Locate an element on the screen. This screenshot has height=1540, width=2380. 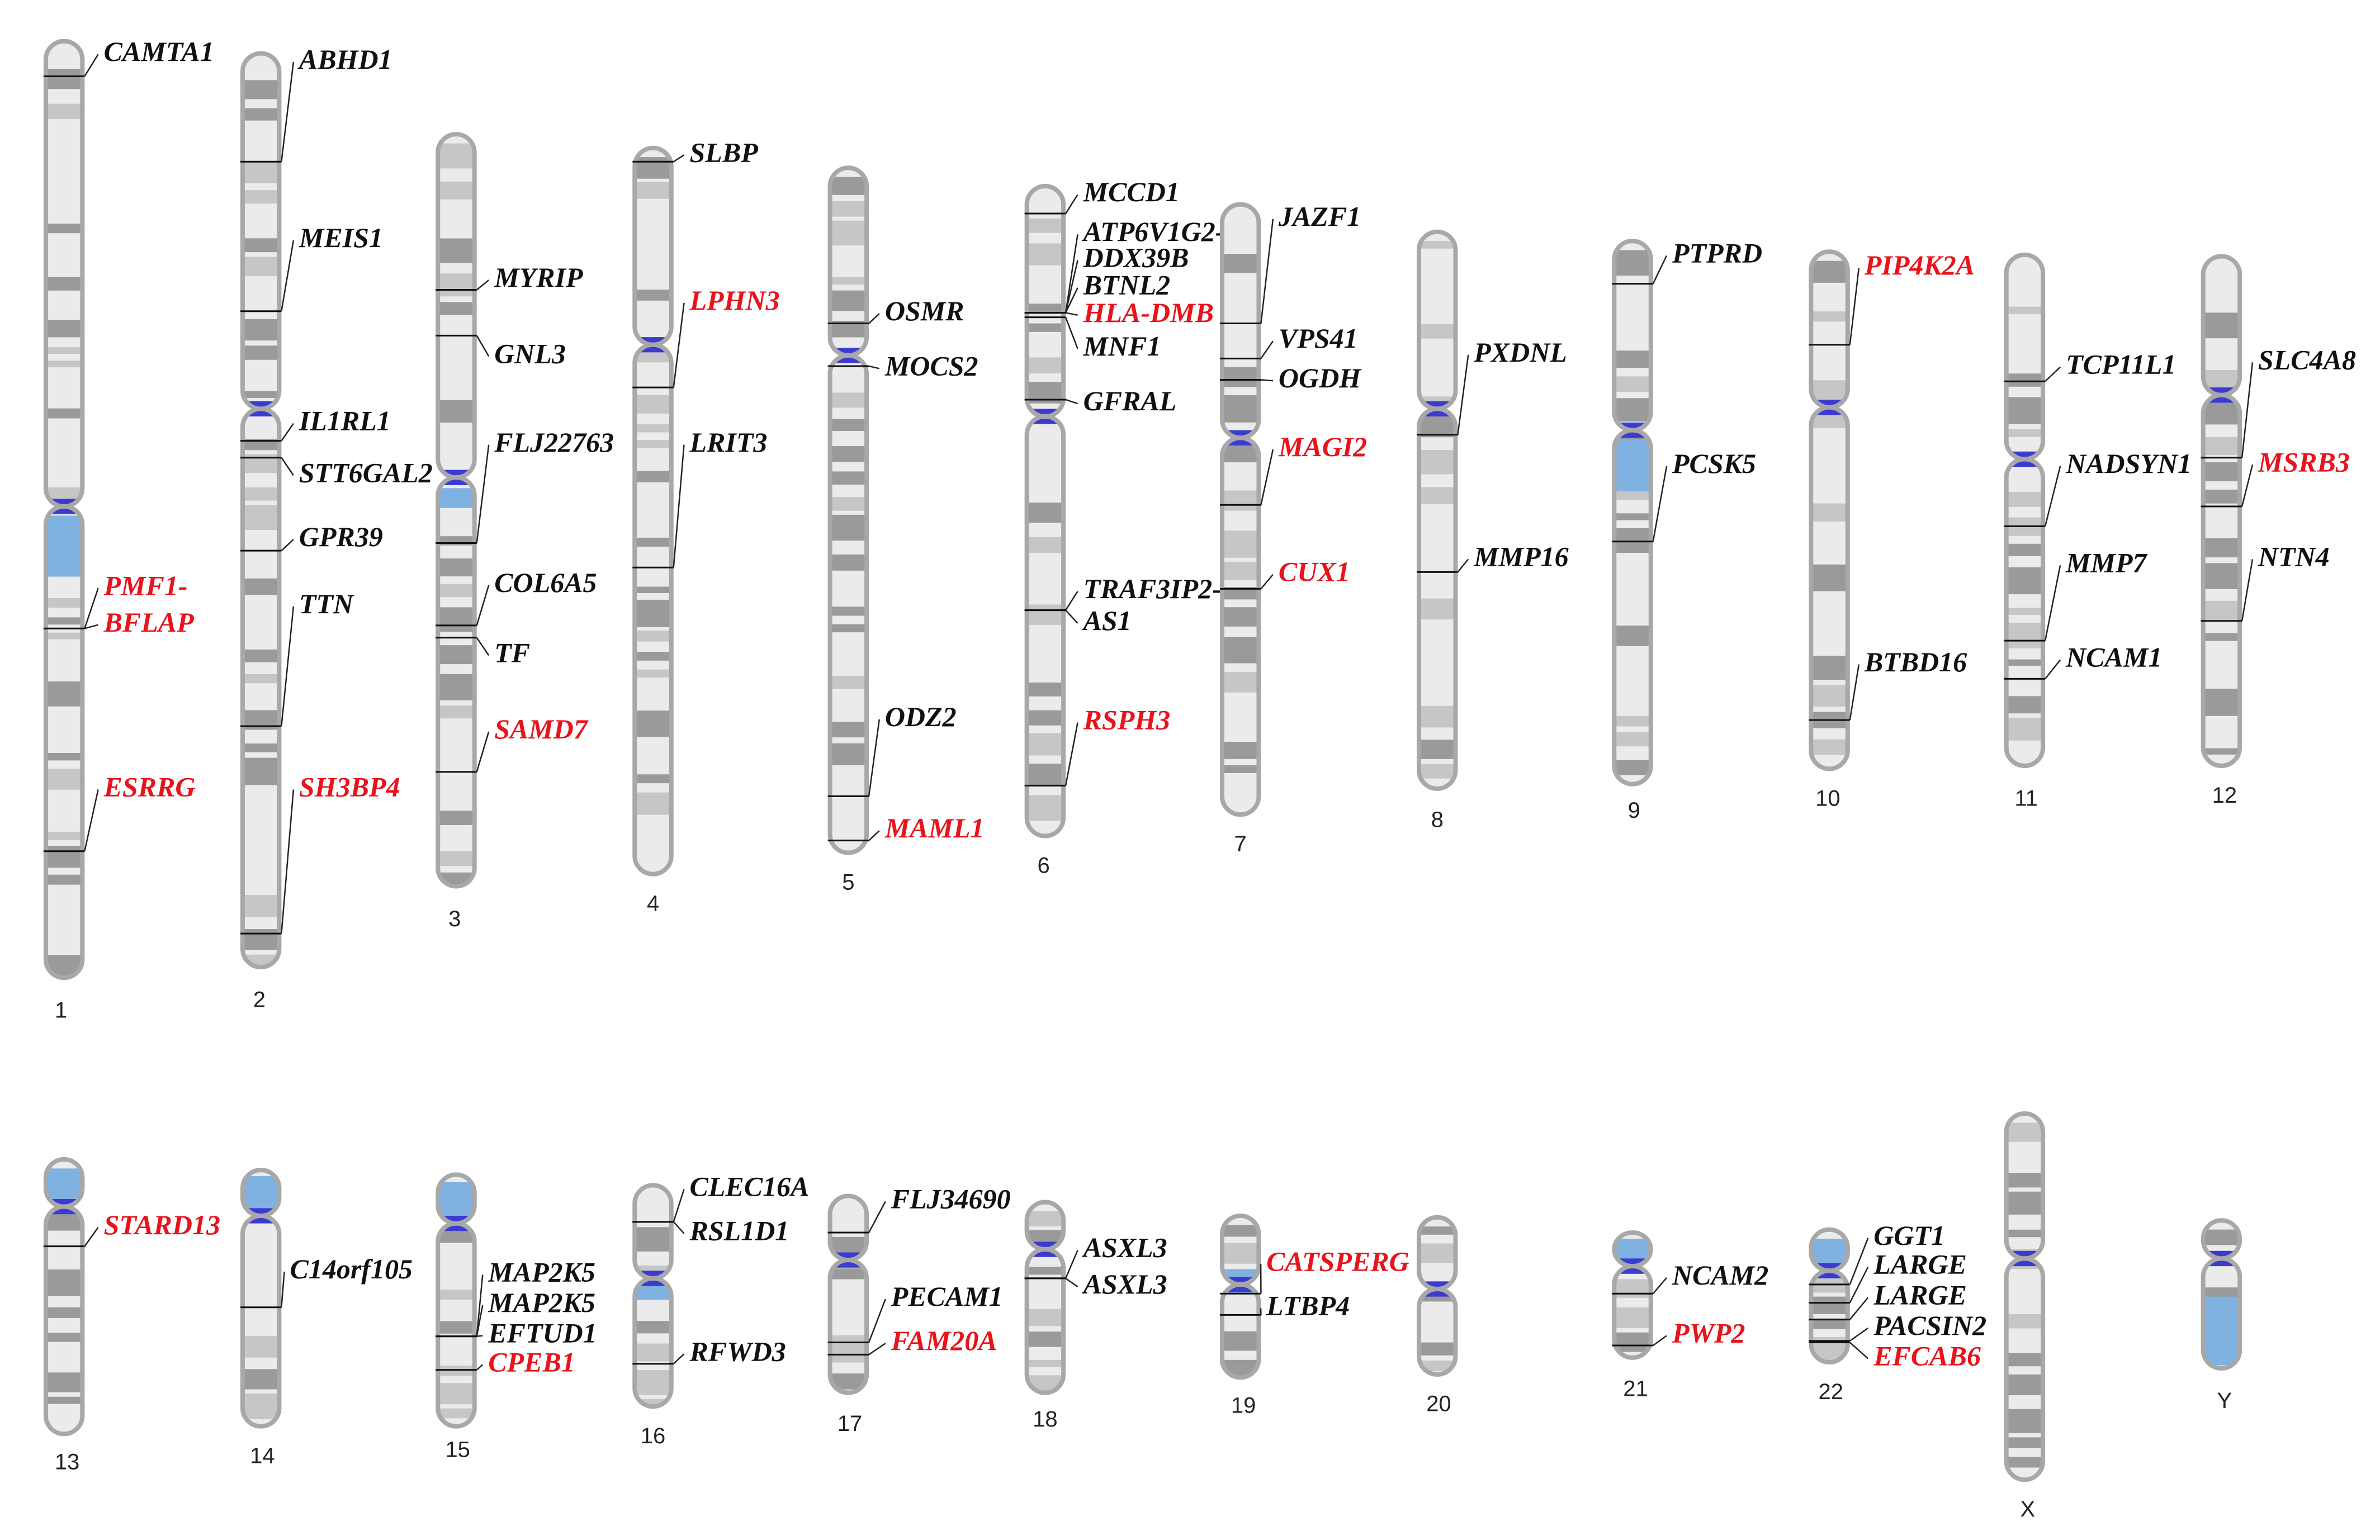
gene-label-highlighted: HLA-DMB is located at coordinates (1148, 312).